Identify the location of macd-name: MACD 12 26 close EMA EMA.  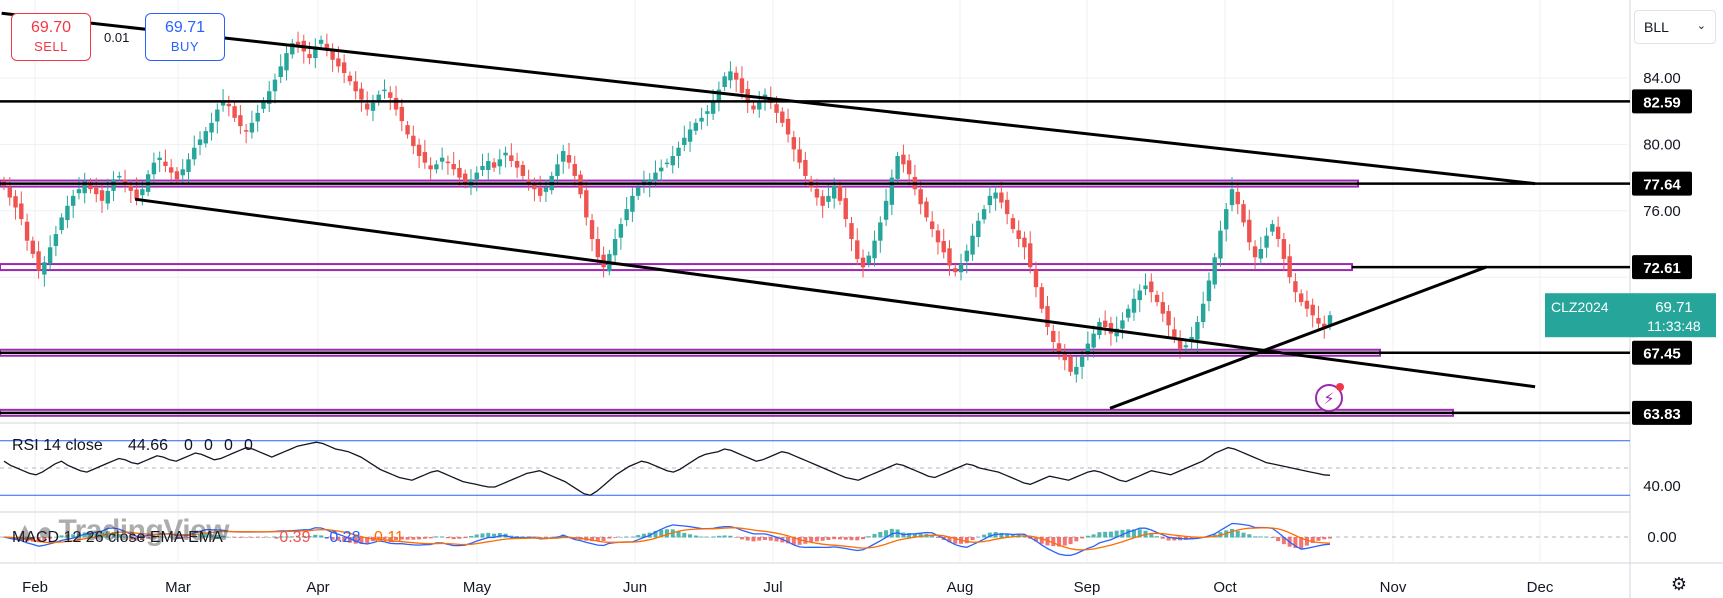
(117, 537).